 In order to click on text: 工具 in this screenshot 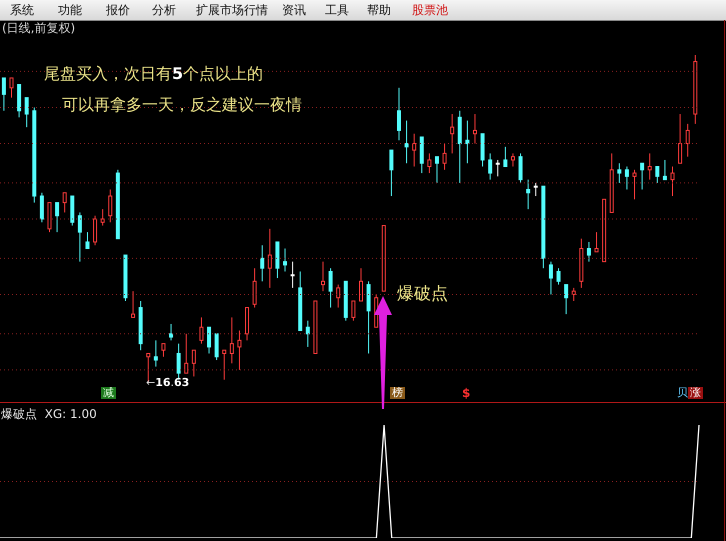, I will do `click(337, 10)`.